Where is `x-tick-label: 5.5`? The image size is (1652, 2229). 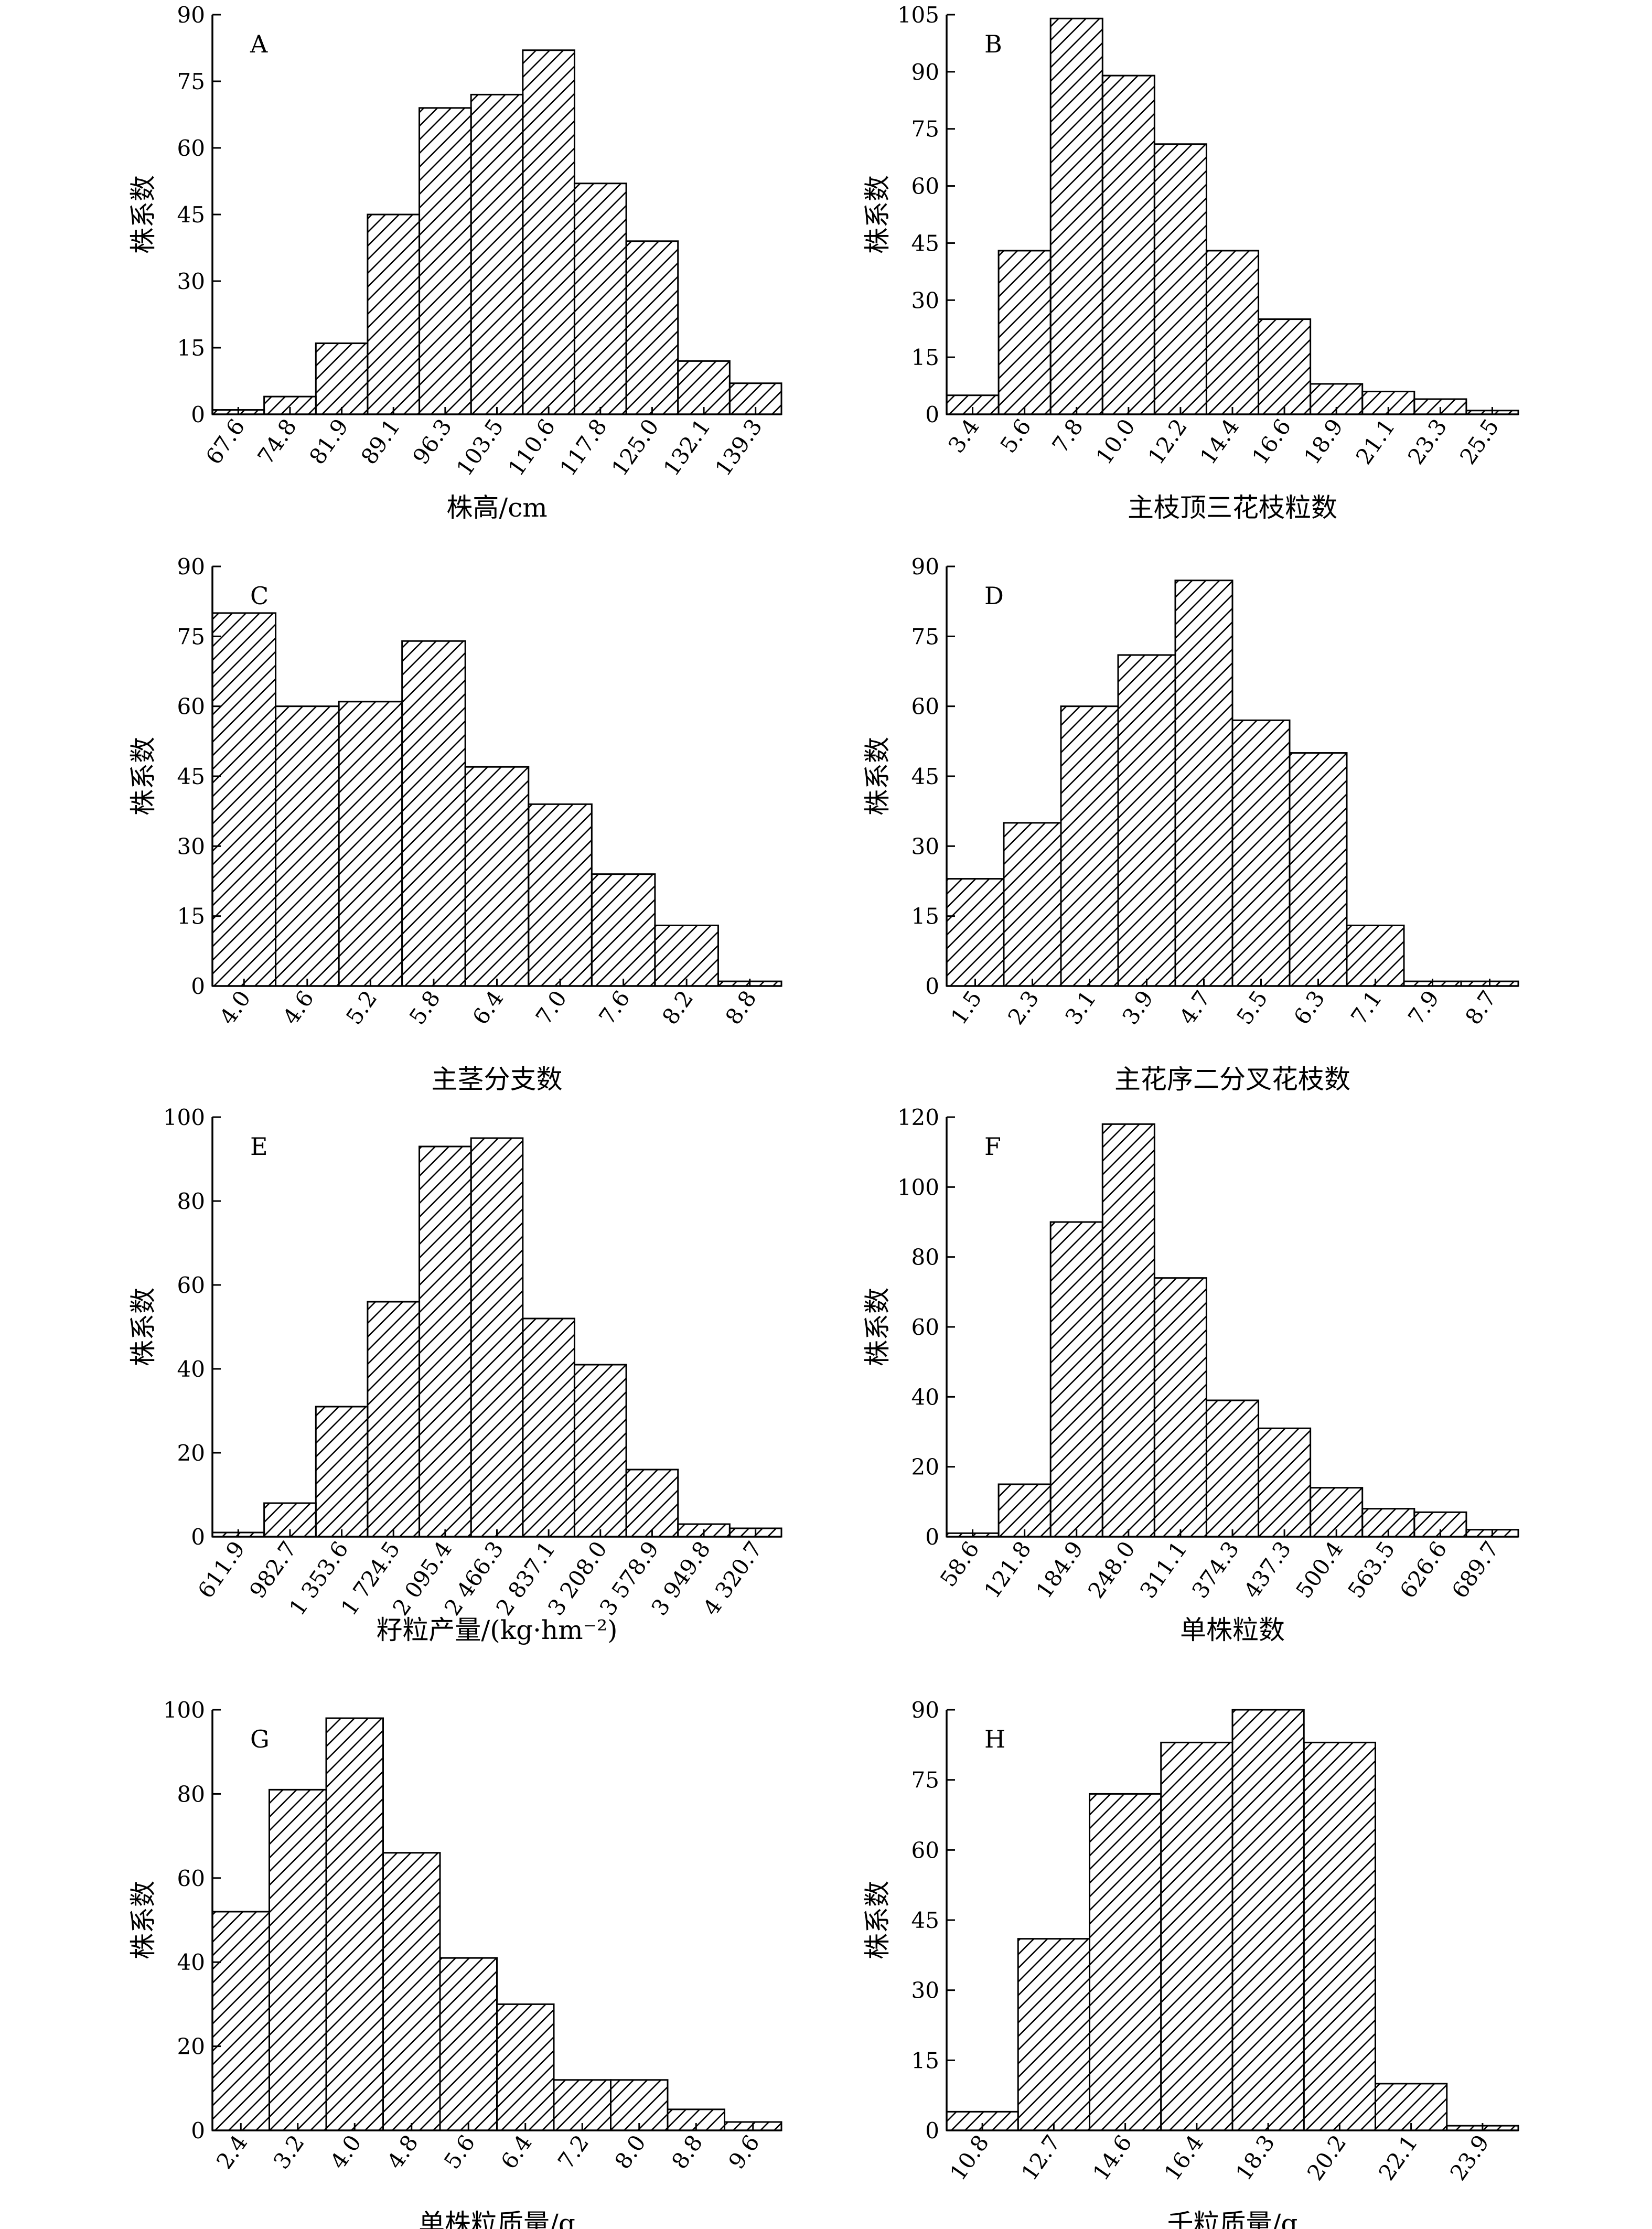
x-tick-label: 5.5 is located at coordinates (1252, 1008).